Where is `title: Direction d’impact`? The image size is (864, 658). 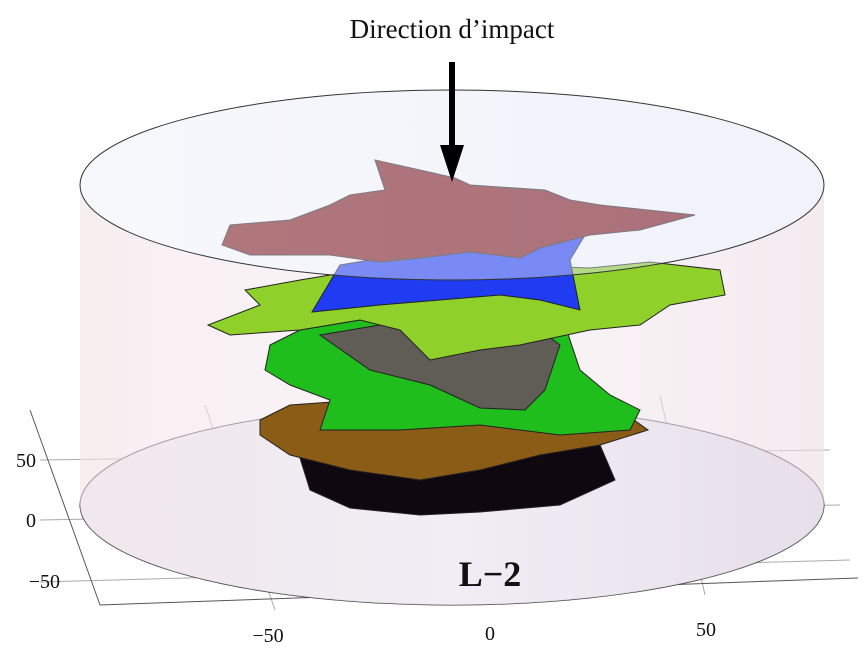 title: Direction d’impact is located at coordinates (452, 29).